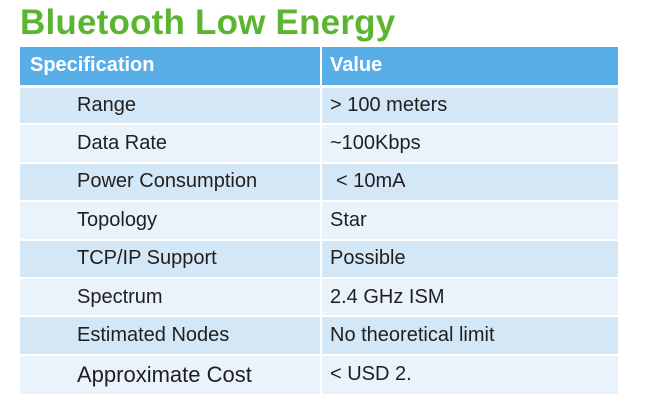 The image size is (672, 409). Describe the element at coordinates (170, 336) in the screenshot. I see `spec-cell: Estimated Nodes` at that location.